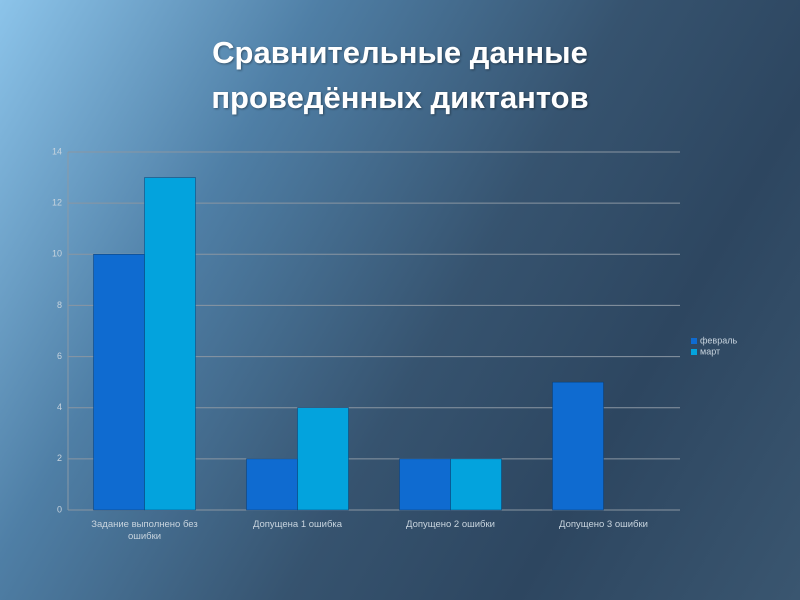 The width and height of the screenshot is (800, 600). Describe the element at coordinates (710, 351) in the screenshot. I see `legend-label: март` at that location.